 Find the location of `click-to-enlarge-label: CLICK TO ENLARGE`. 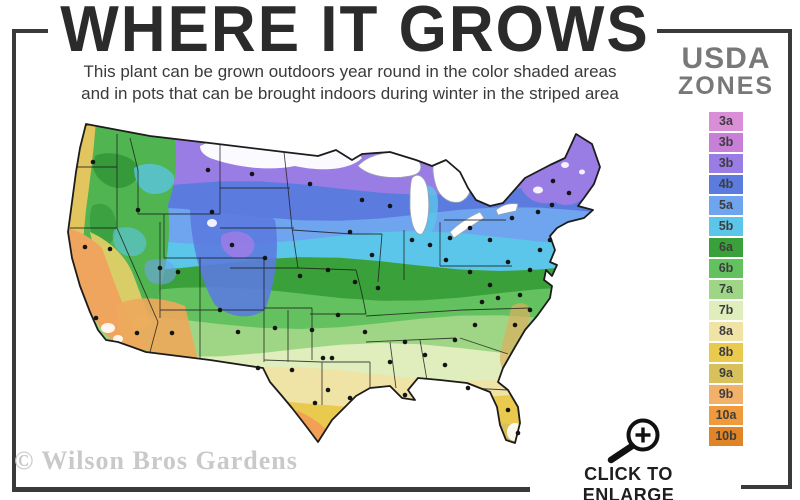

click-to-enlarge-label: CLICK TO ENLARGE is located at coordinates (628, 482).